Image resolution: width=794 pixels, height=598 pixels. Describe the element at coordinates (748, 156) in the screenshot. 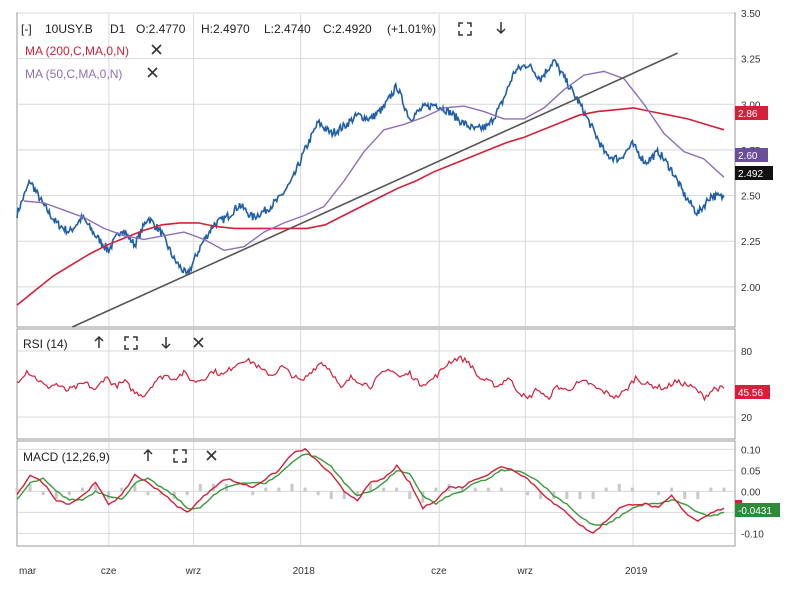

I see `ma50-badge-text: 2.60` at that location.